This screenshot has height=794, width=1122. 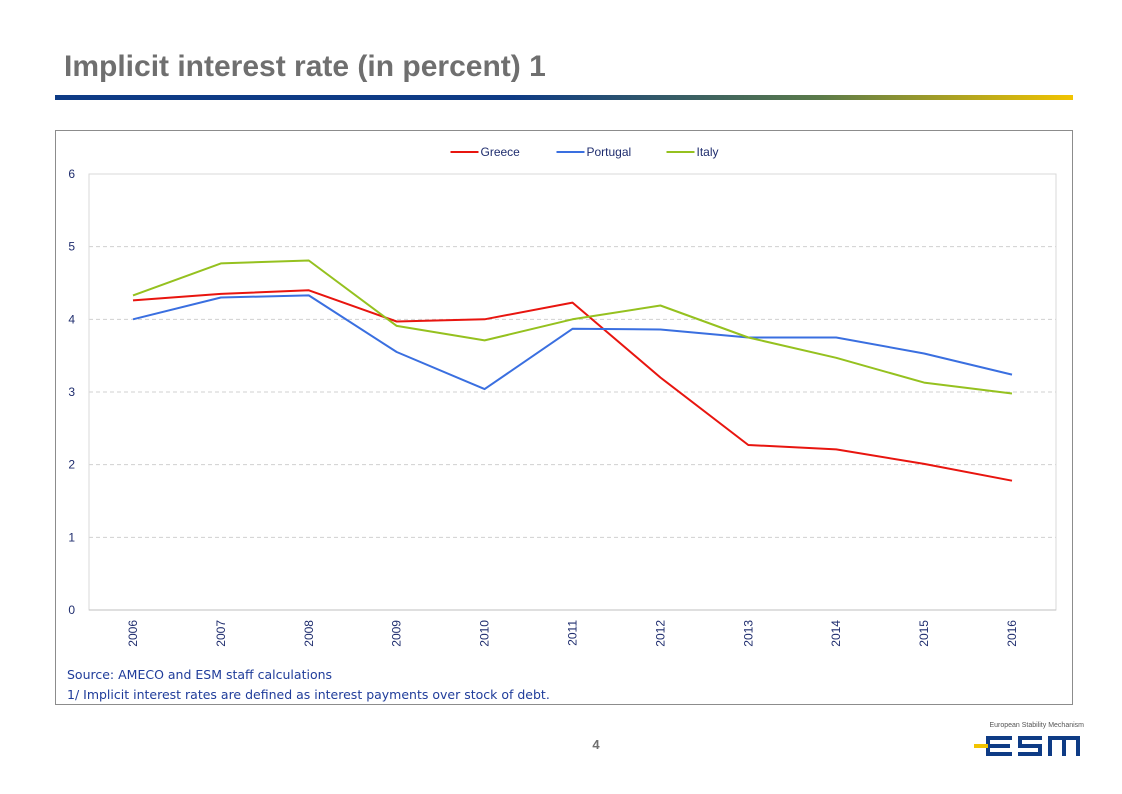 What do you see at coordinates (584, 152) in the screenshot?
I see `legend: Greece Portugal Italy` at bounding box center [584, 152].